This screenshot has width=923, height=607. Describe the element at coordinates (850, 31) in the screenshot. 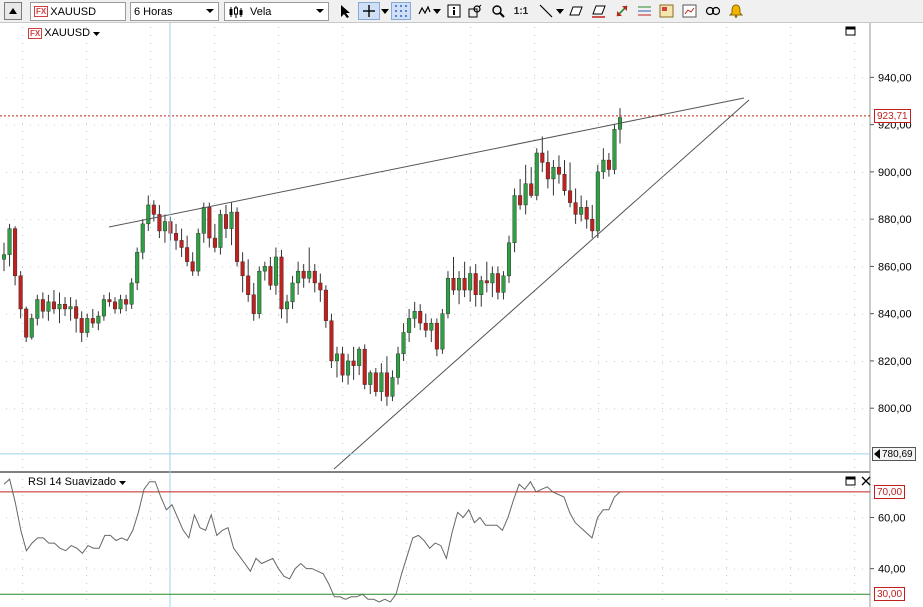

I see `maximize-pane-icon` at that location.